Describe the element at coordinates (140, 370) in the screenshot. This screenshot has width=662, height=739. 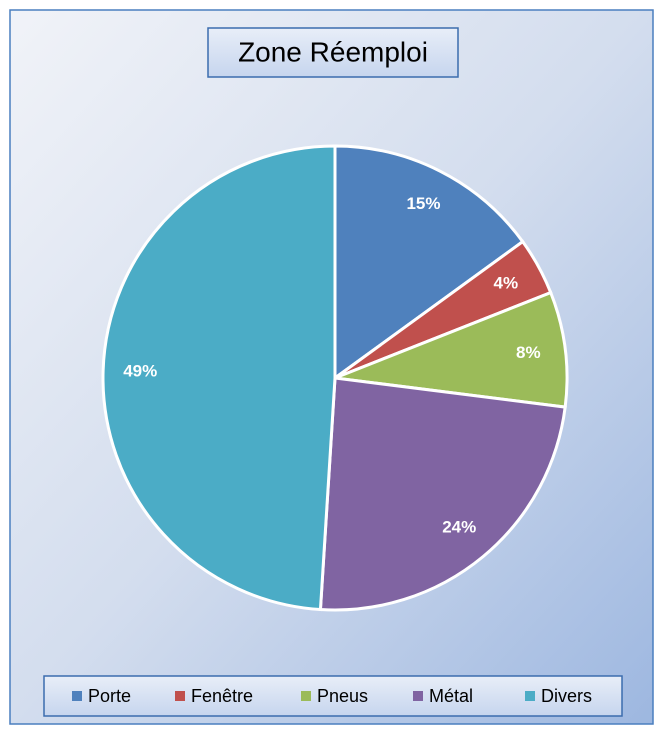
I see `data-label: 49%` at that location.